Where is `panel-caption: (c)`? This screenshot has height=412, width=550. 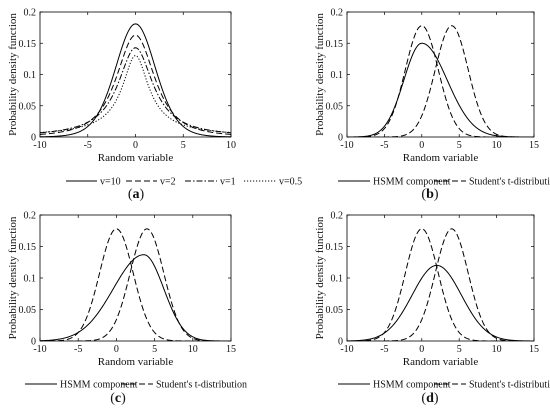
panel-caption: (c) is located at coordinates (118, 398).